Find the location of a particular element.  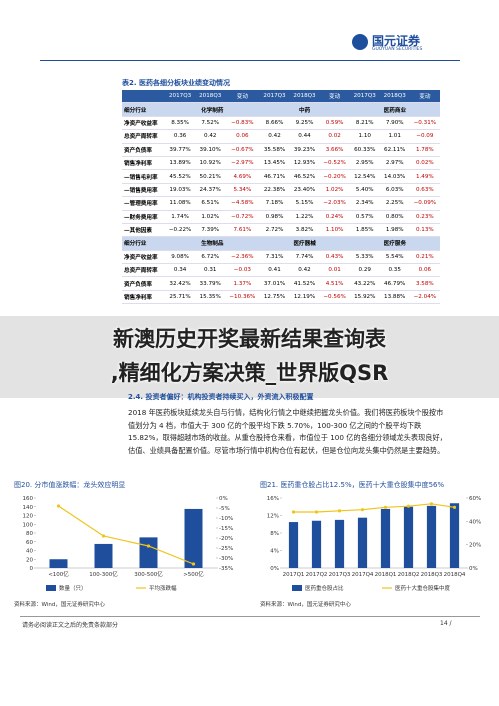

cell: 12.54% is located at coordinates (364, 176).